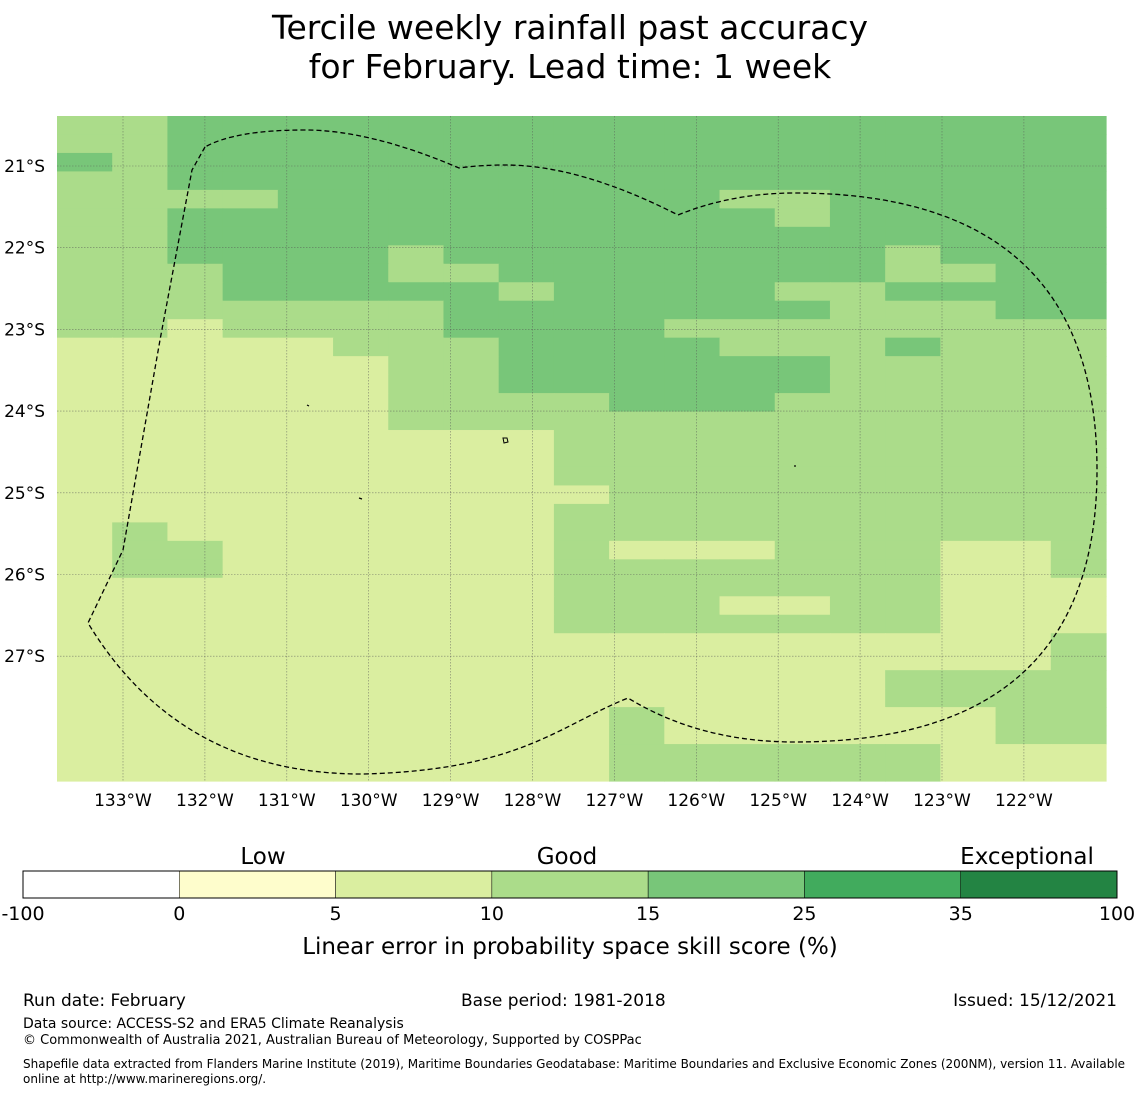 This screenshot has width=1140, height=1095. What do you see at coordinates (1024, 801) in the screenshot?
I see `longitude-label: 122°W` at bounding box center [1024, 801].